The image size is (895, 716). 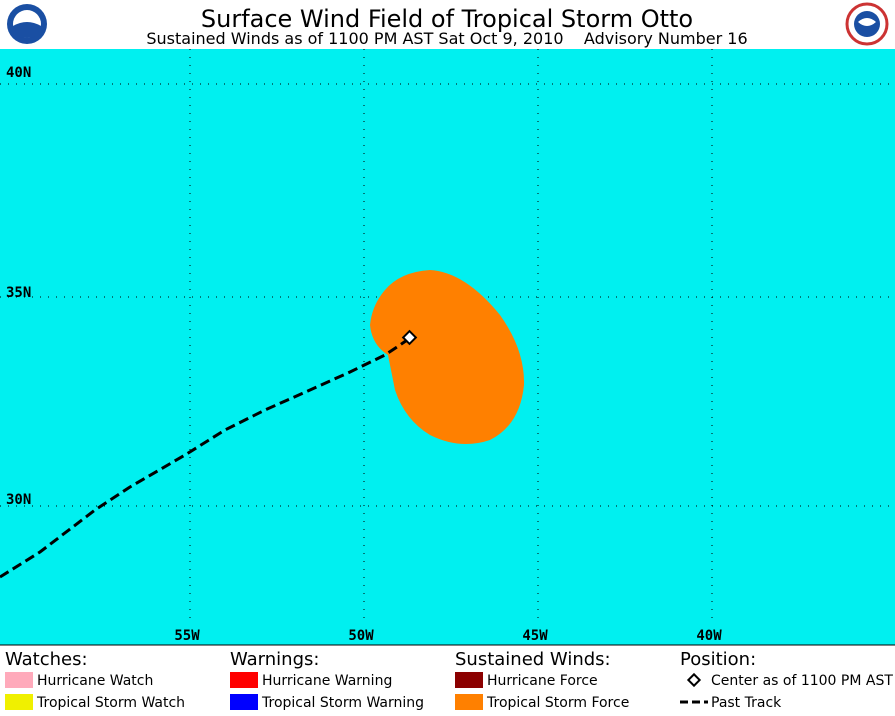 What do you see at coordinates (187, 636) in the screenshot?
I see `lon-label: 55W` at bounding box center [187, 636].